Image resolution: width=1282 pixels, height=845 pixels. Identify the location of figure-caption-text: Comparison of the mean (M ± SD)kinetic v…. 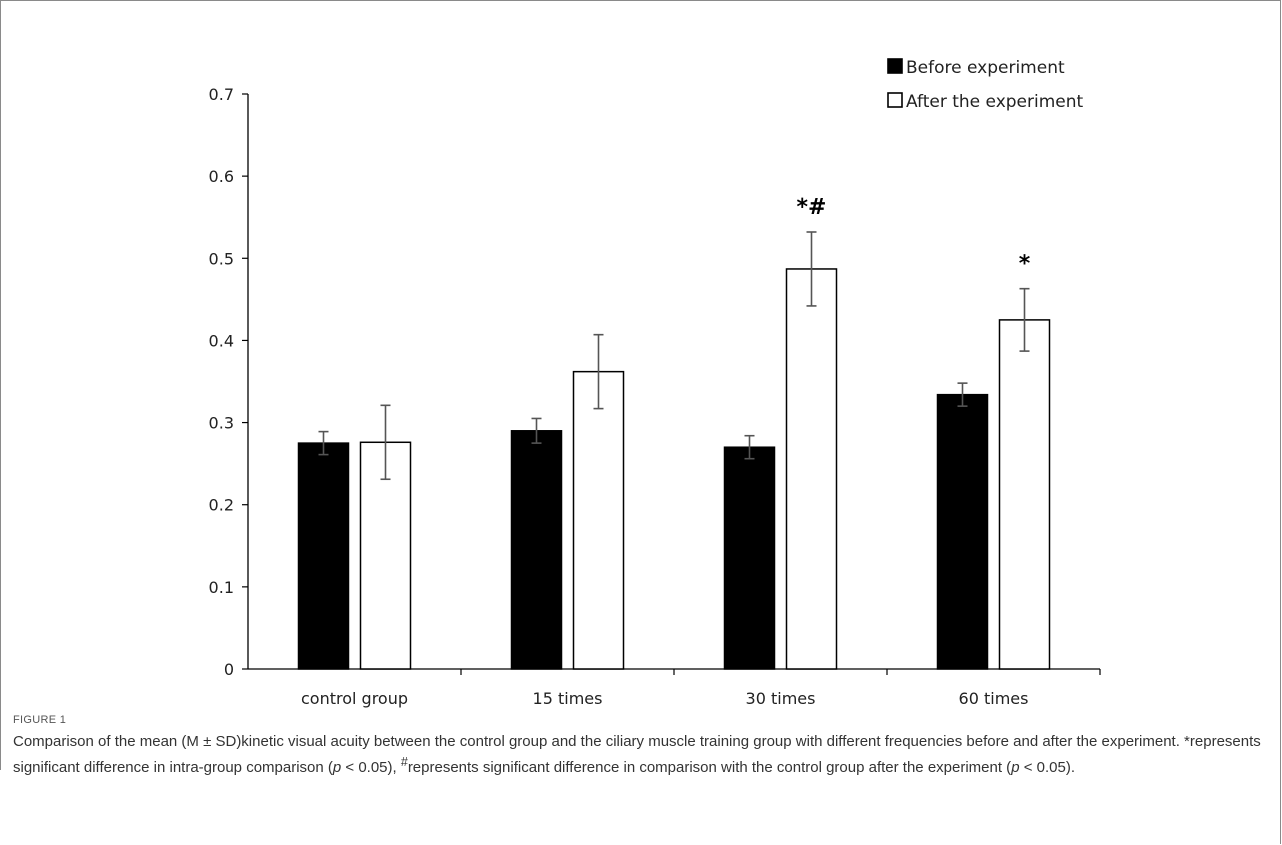
(638, 755).